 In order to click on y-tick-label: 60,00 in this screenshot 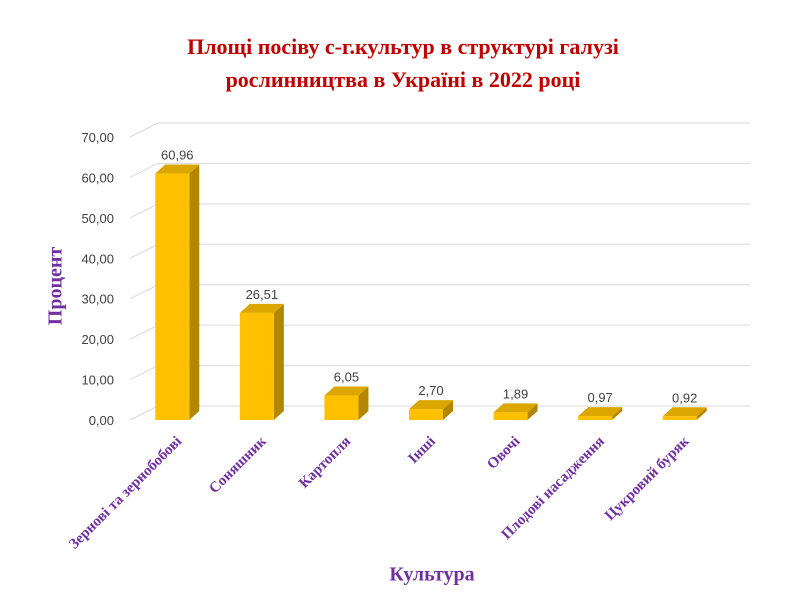, I will do `click(97, 177)`.